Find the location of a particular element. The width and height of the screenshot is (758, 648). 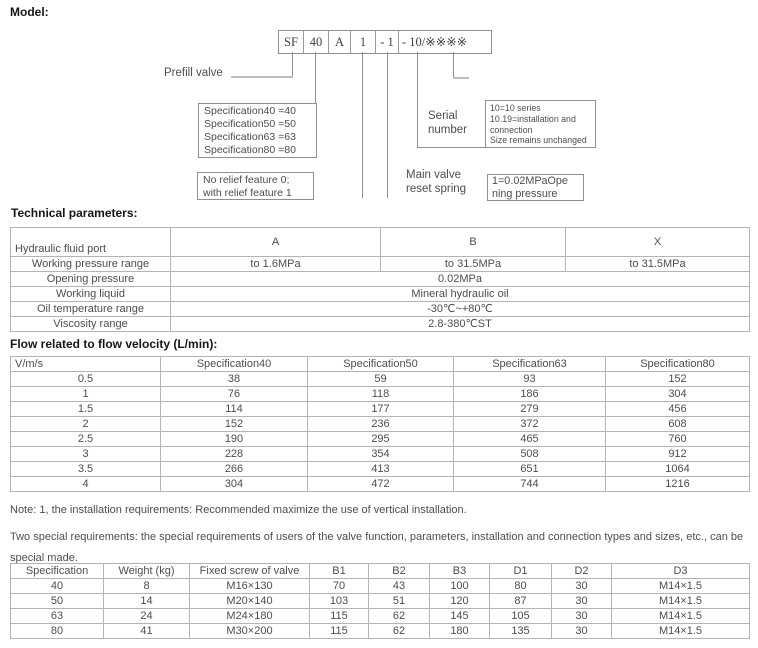

table-cell: 472 is located at coordinates (380, 484).